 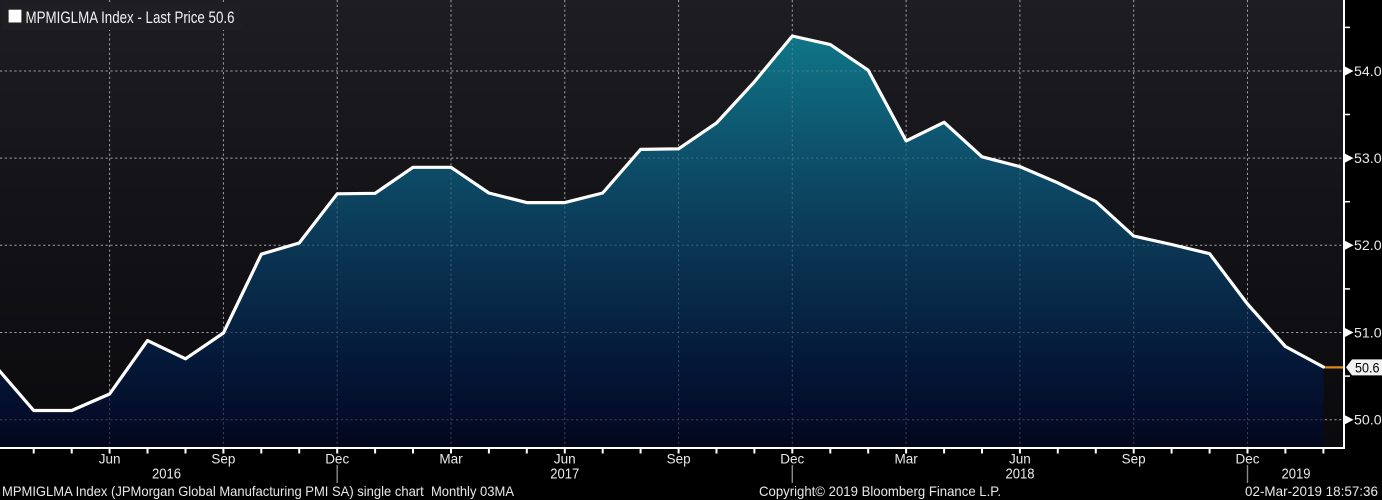 What do you see at coordinates (1368, 246) in the screenshot?
I see `svg-text: 52.0` at bounding box center [1368, 246].